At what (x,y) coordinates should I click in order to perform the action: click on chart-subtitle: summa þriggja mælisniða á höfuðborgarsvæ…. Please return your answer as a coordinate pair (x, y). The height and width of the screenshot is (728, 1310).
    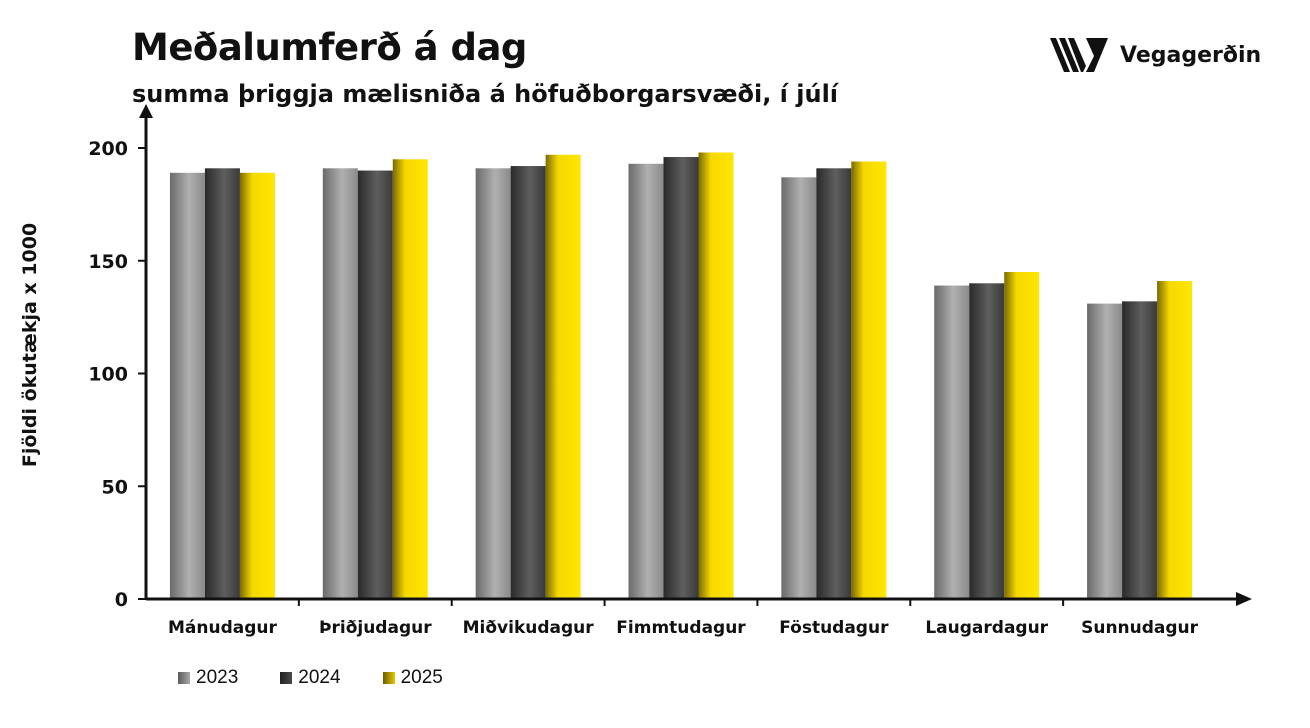
    Looking at the image, I should click on (485, 94).